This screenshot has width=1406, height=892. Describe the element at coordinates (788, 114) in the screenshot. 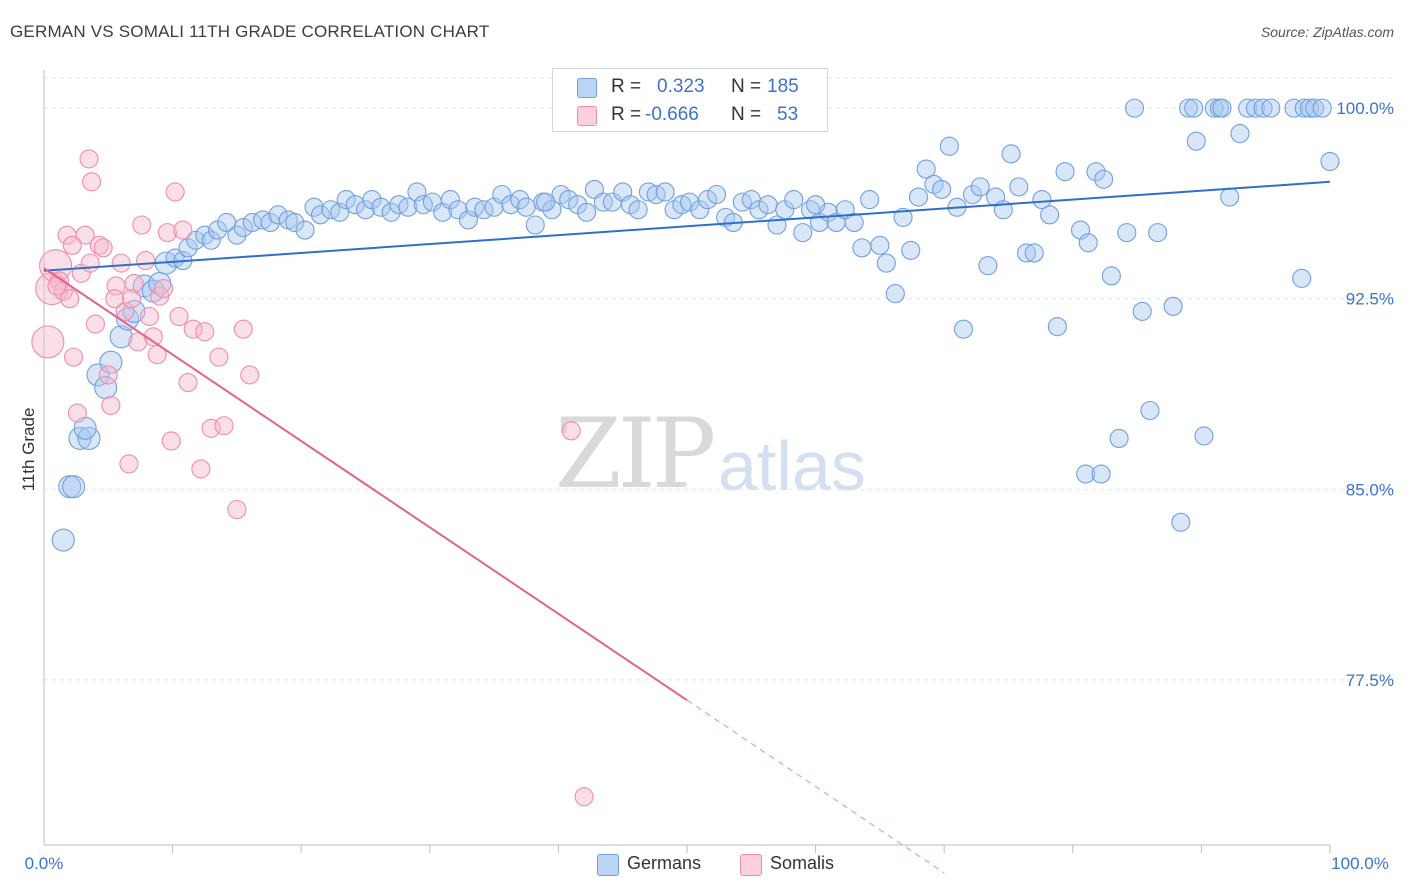

I see `n-value: 53` at that location.